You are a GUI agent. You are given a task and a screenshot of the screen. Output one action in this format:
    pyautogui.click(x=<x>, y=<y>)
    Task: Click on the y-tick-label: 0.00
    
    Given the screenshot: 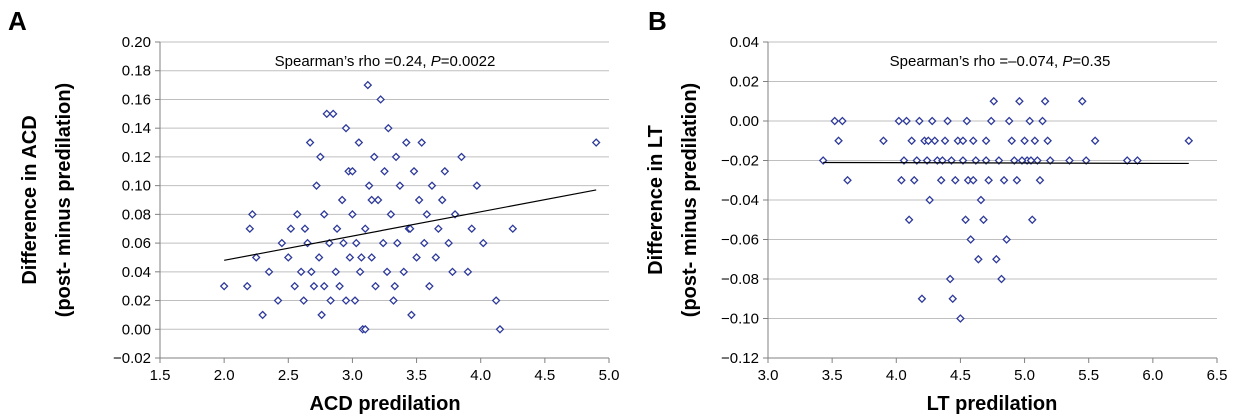 What is the action you would take?
    pyautogui.click(x=744, y=121)
    